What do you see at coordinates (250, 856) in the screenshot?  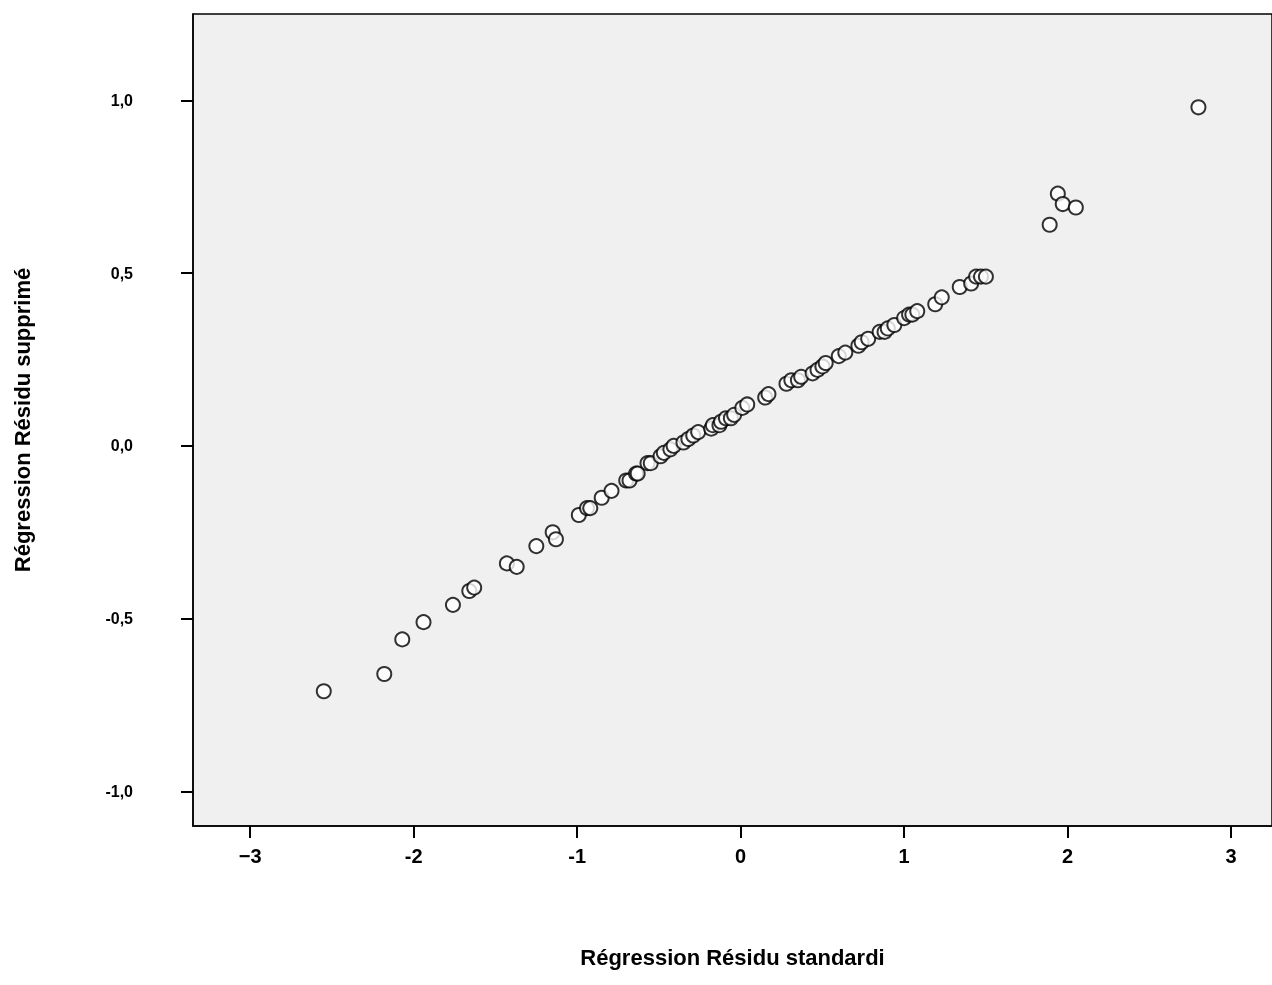 I see `x-tick-label: −3` at bounding box center [250, 856].